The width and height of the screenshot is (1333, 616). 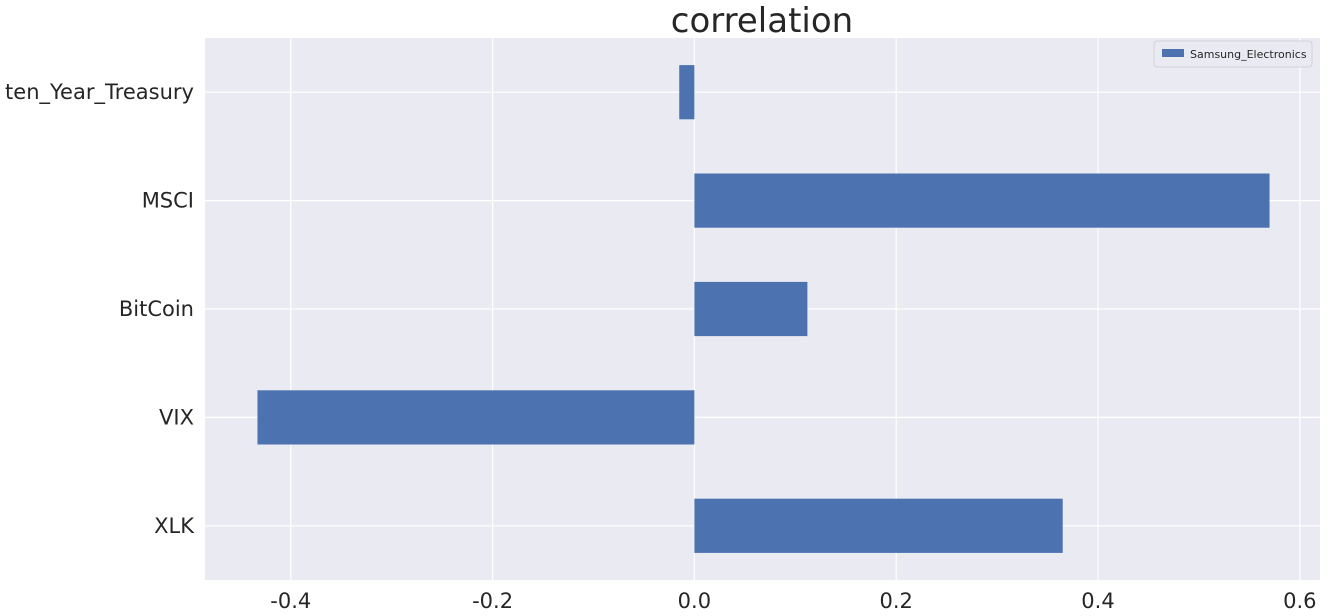 What do you see at coordinates (492, 601) in the screenshot?
I see `x-tick-label: -0.2` at bounding box center [492, 601].